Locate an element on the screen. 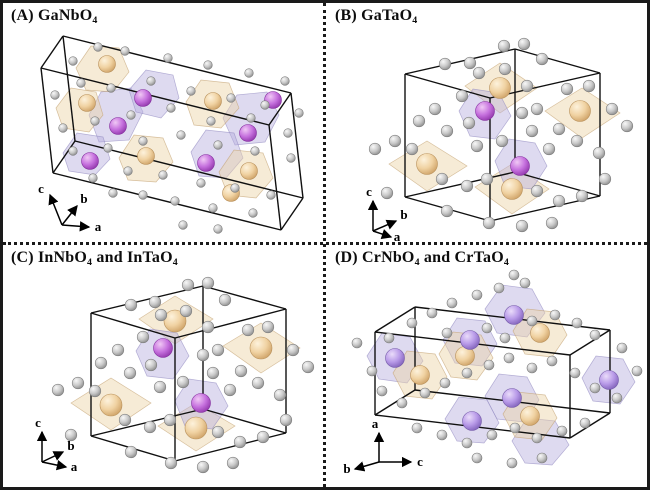 Image resolution: width=650 pixels, height=490 pixels. panel-a-title: (A) GaNbO4 is located at coordinates (54, 16).